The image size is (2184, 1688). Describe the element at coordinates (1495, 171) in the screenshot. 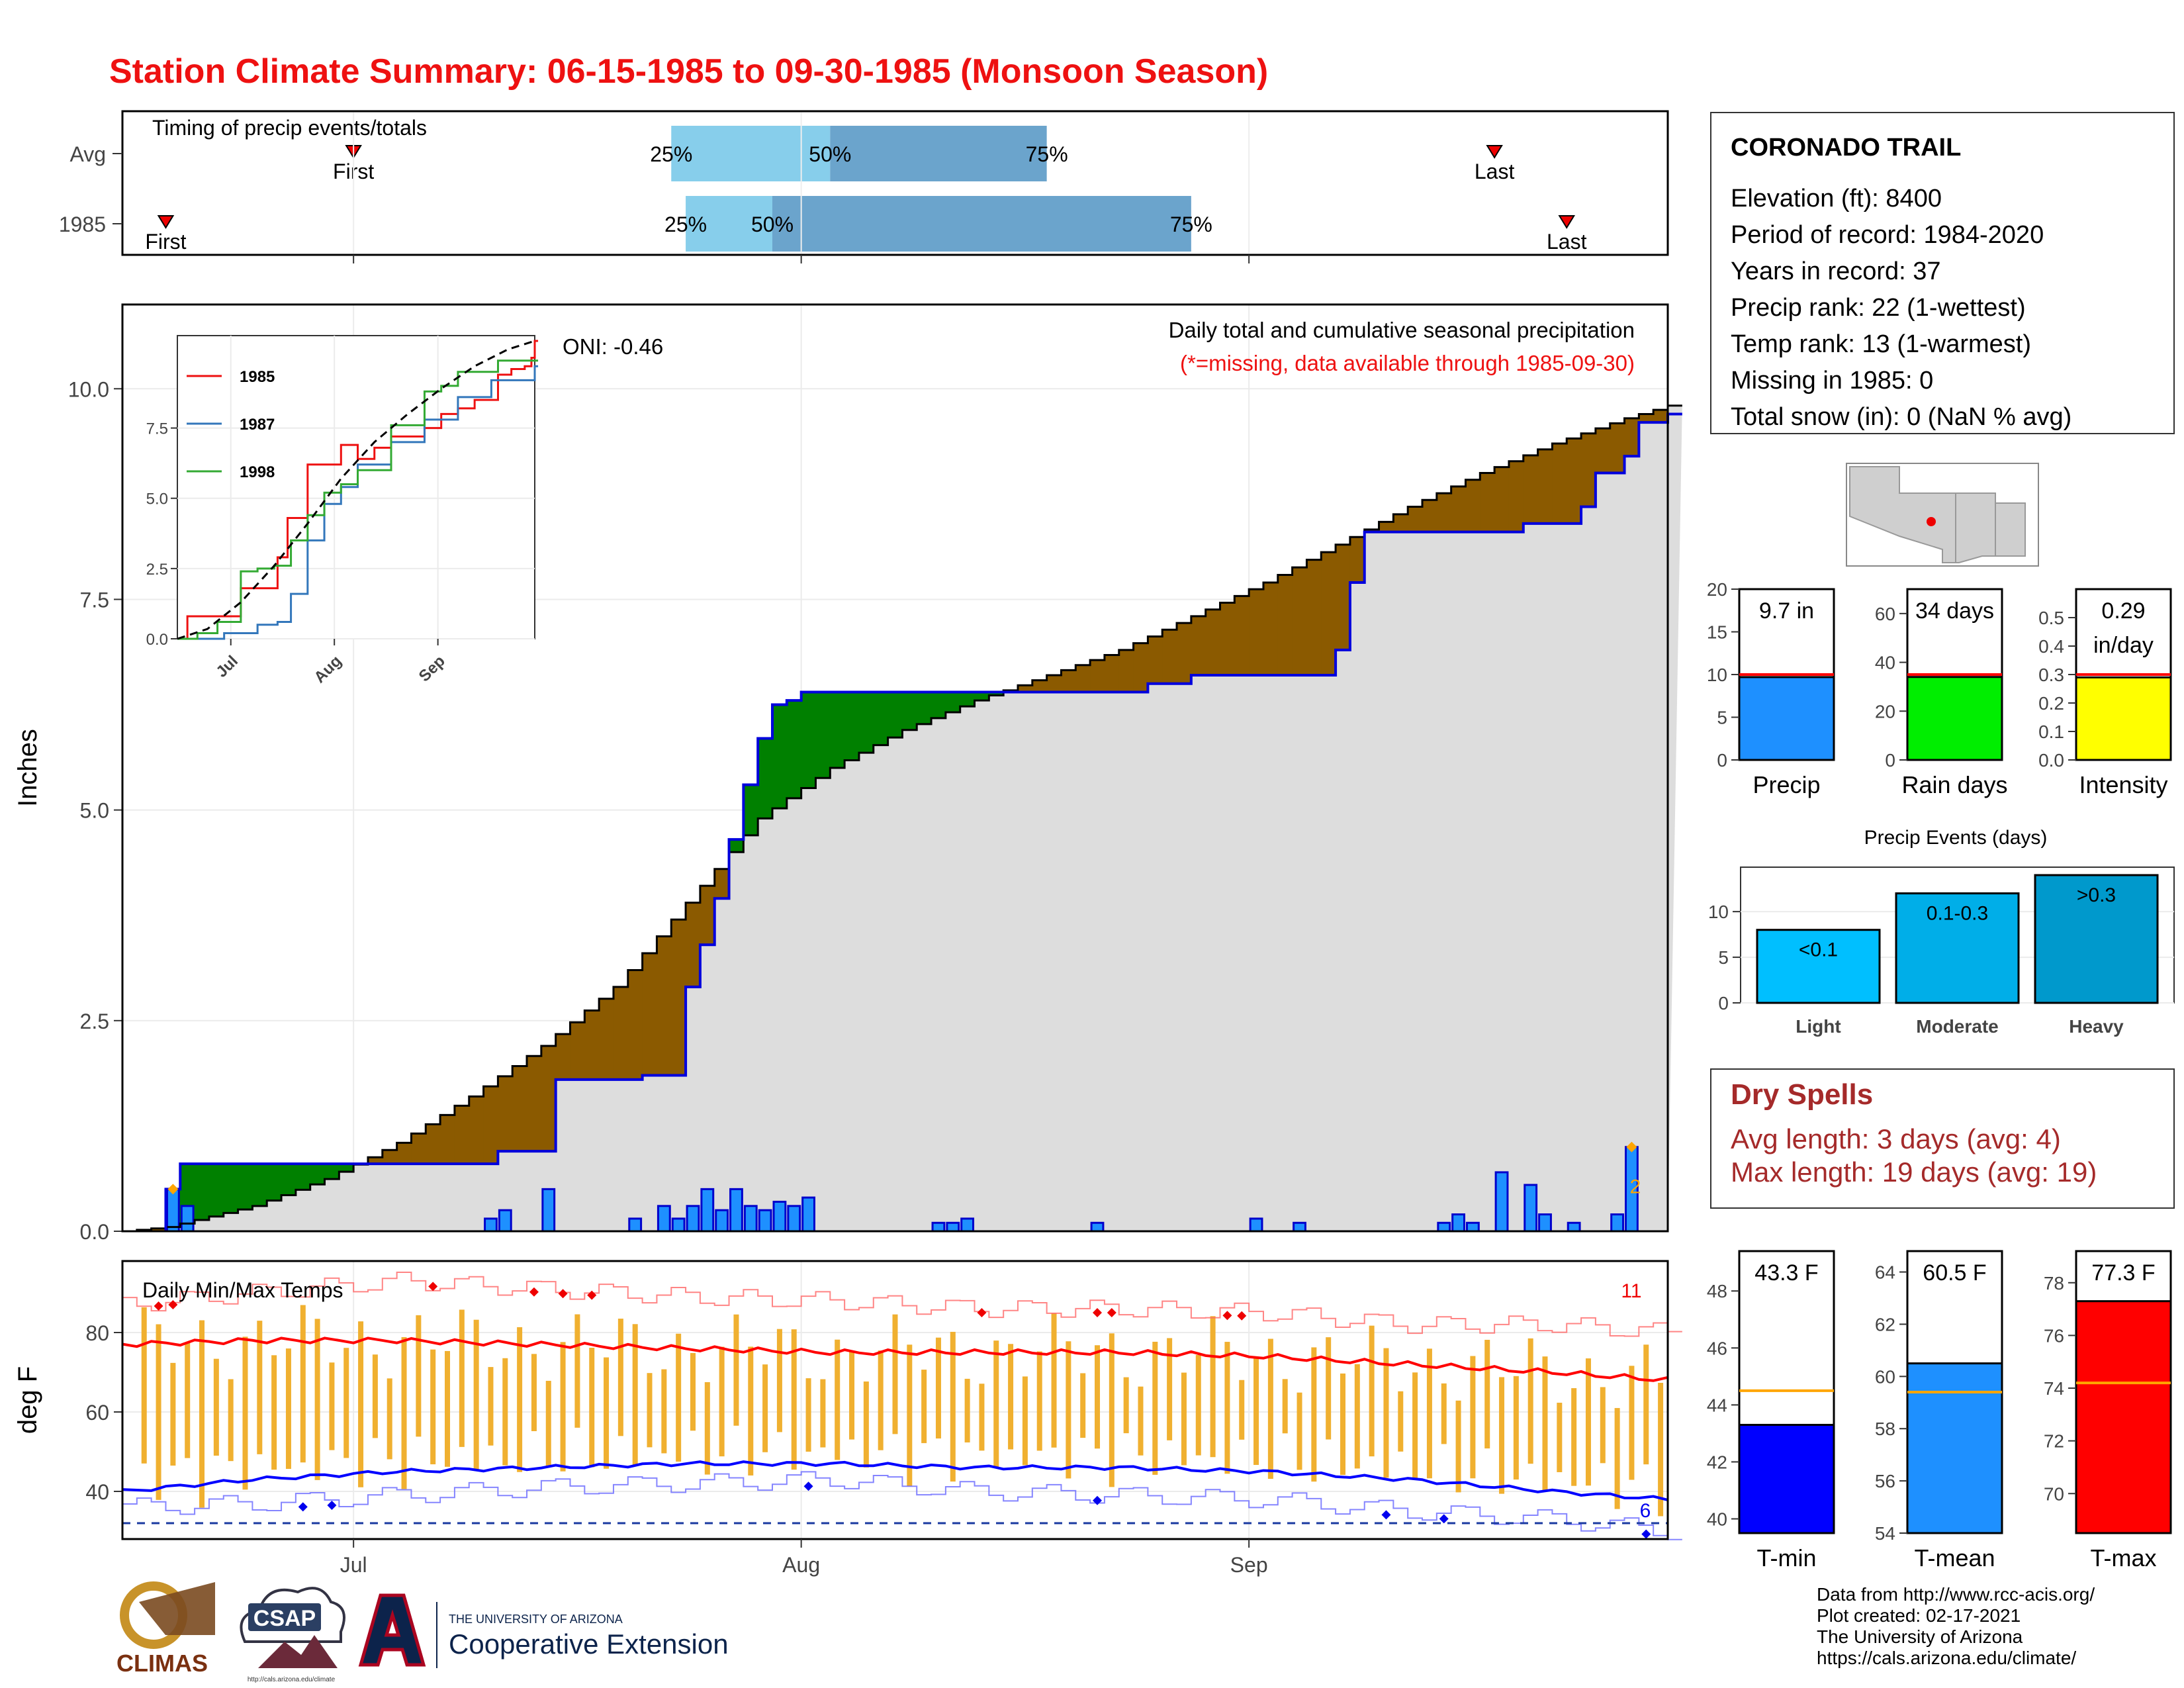

I see `timing-last-label: Last` at that location.